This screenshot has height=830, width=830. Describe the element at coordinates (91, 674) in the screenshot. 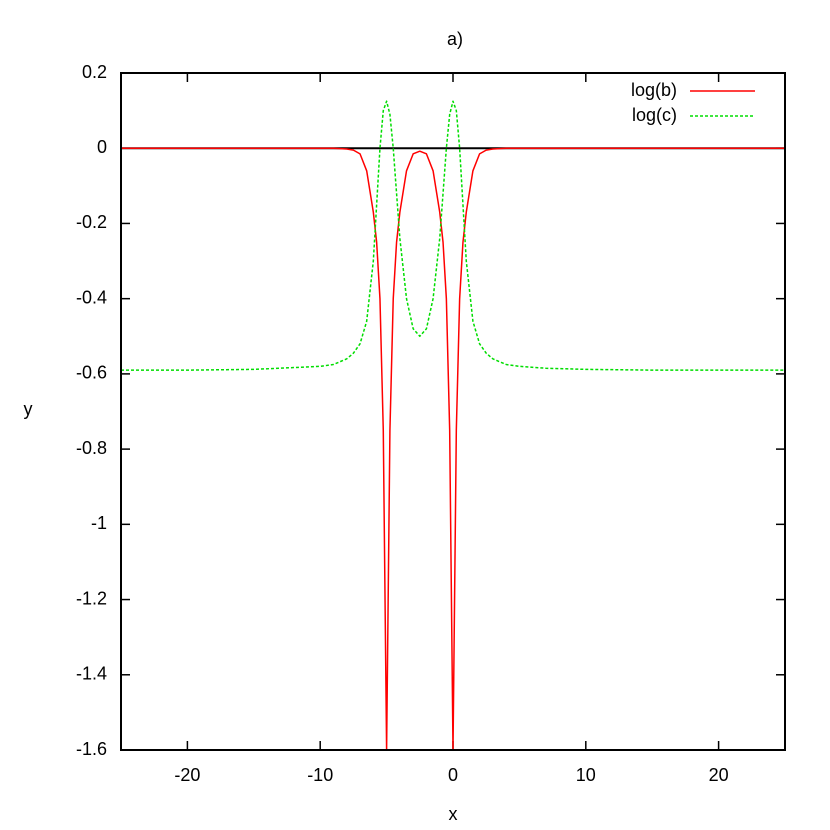

I see `y-tick-label: -1.4` at that location.